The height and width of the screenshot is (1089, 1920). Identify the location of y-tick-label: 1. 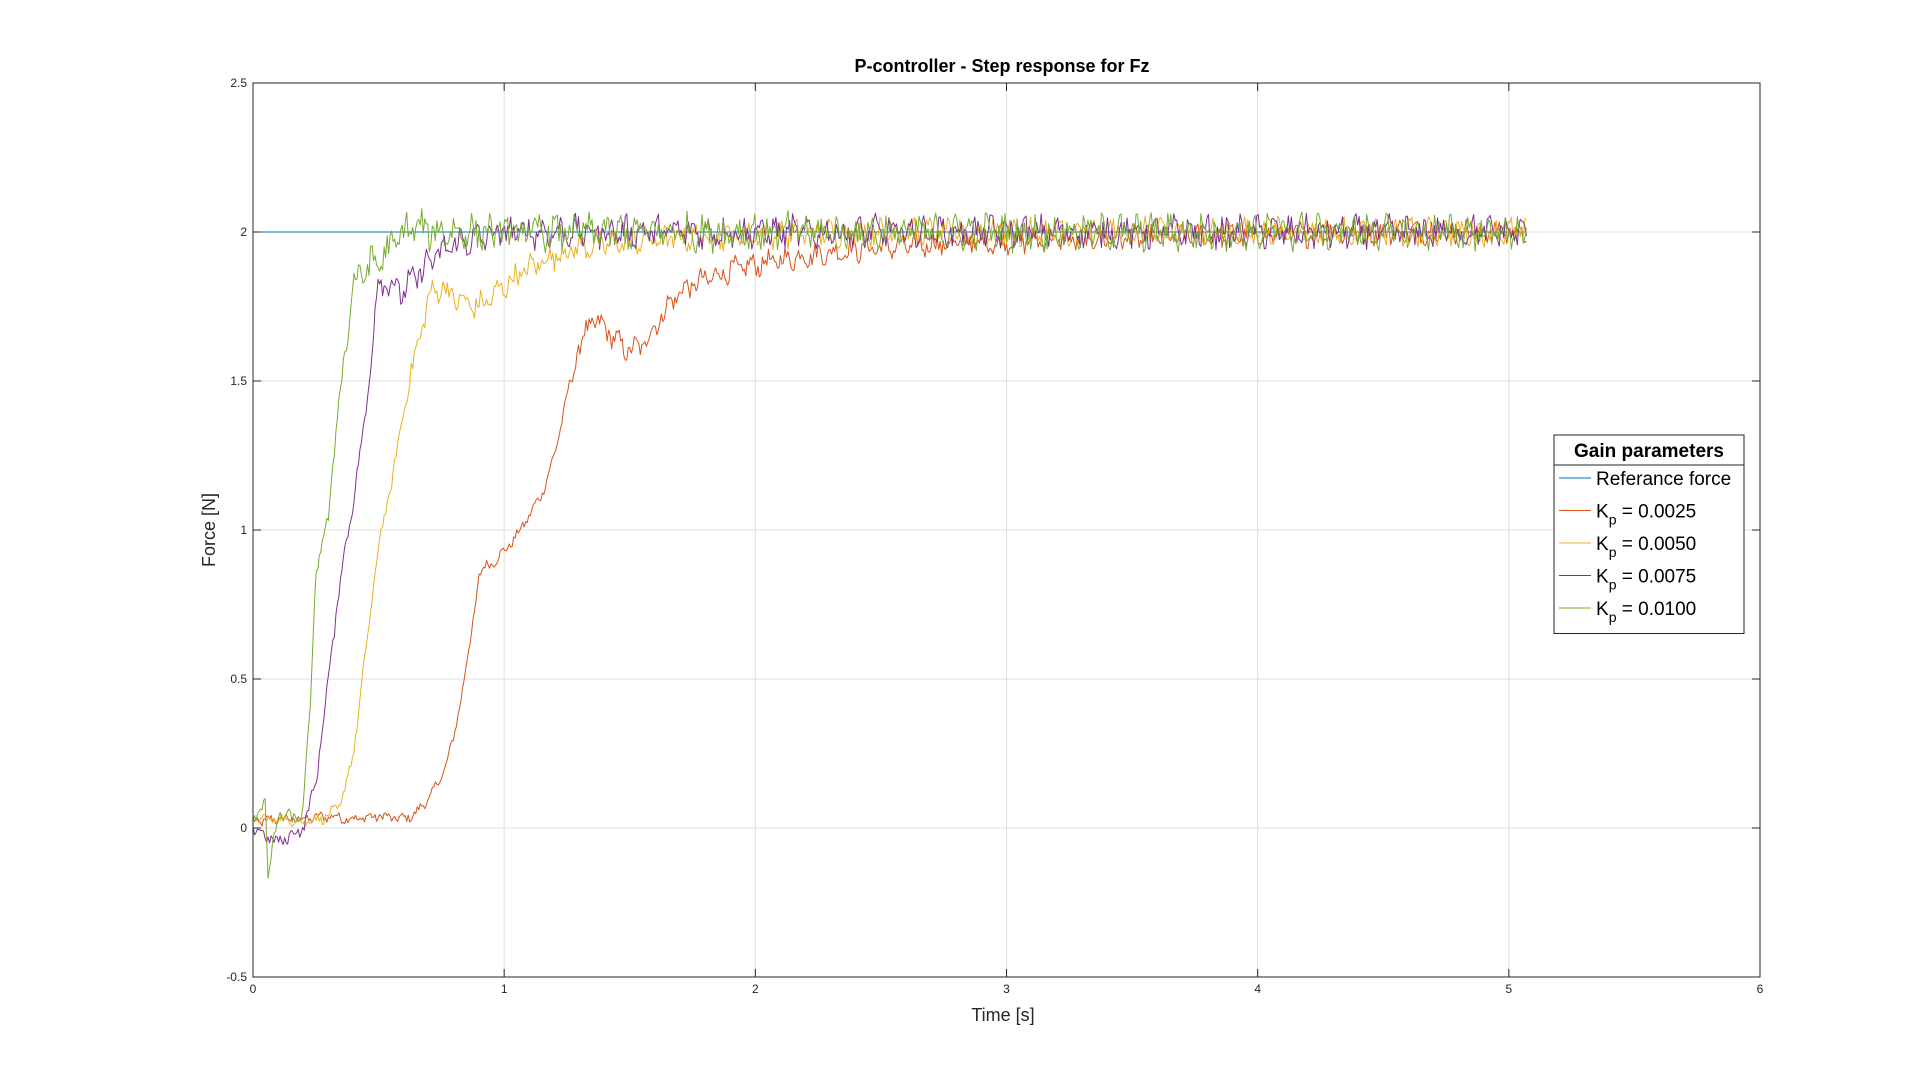
(243, 530).